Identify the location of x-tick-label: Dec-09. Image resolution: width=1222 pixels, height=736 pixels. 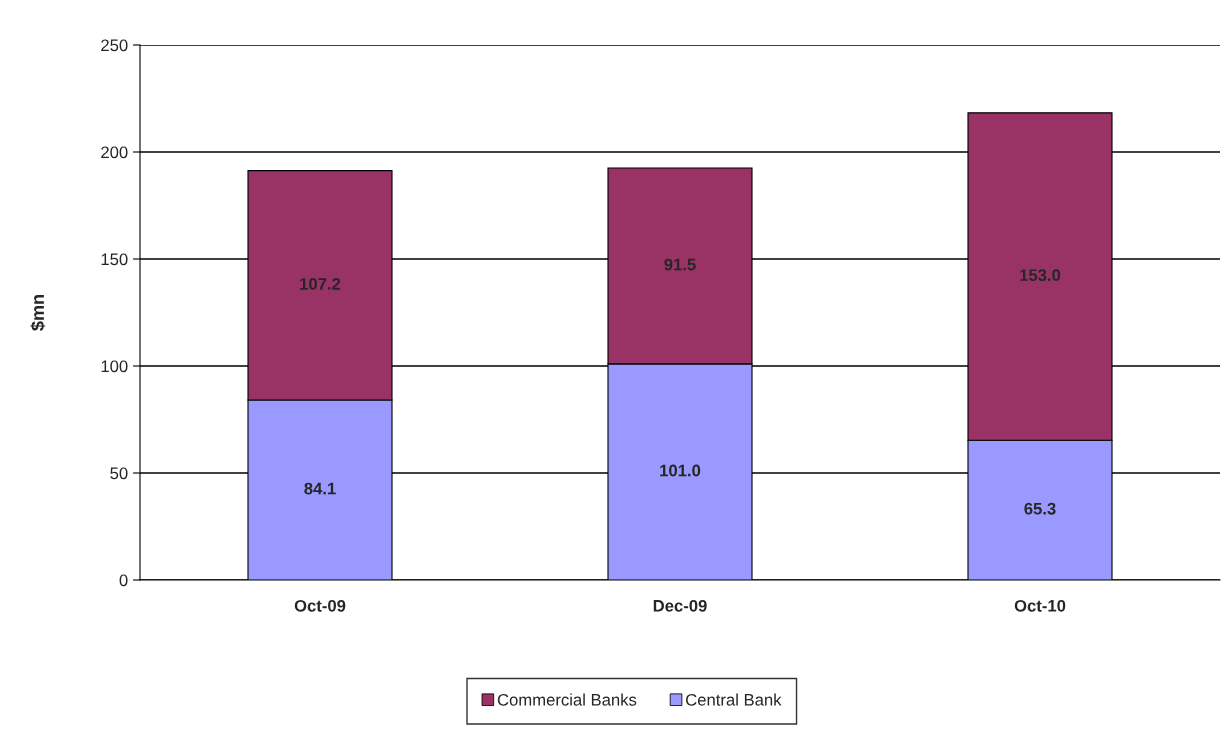
(680, 605).